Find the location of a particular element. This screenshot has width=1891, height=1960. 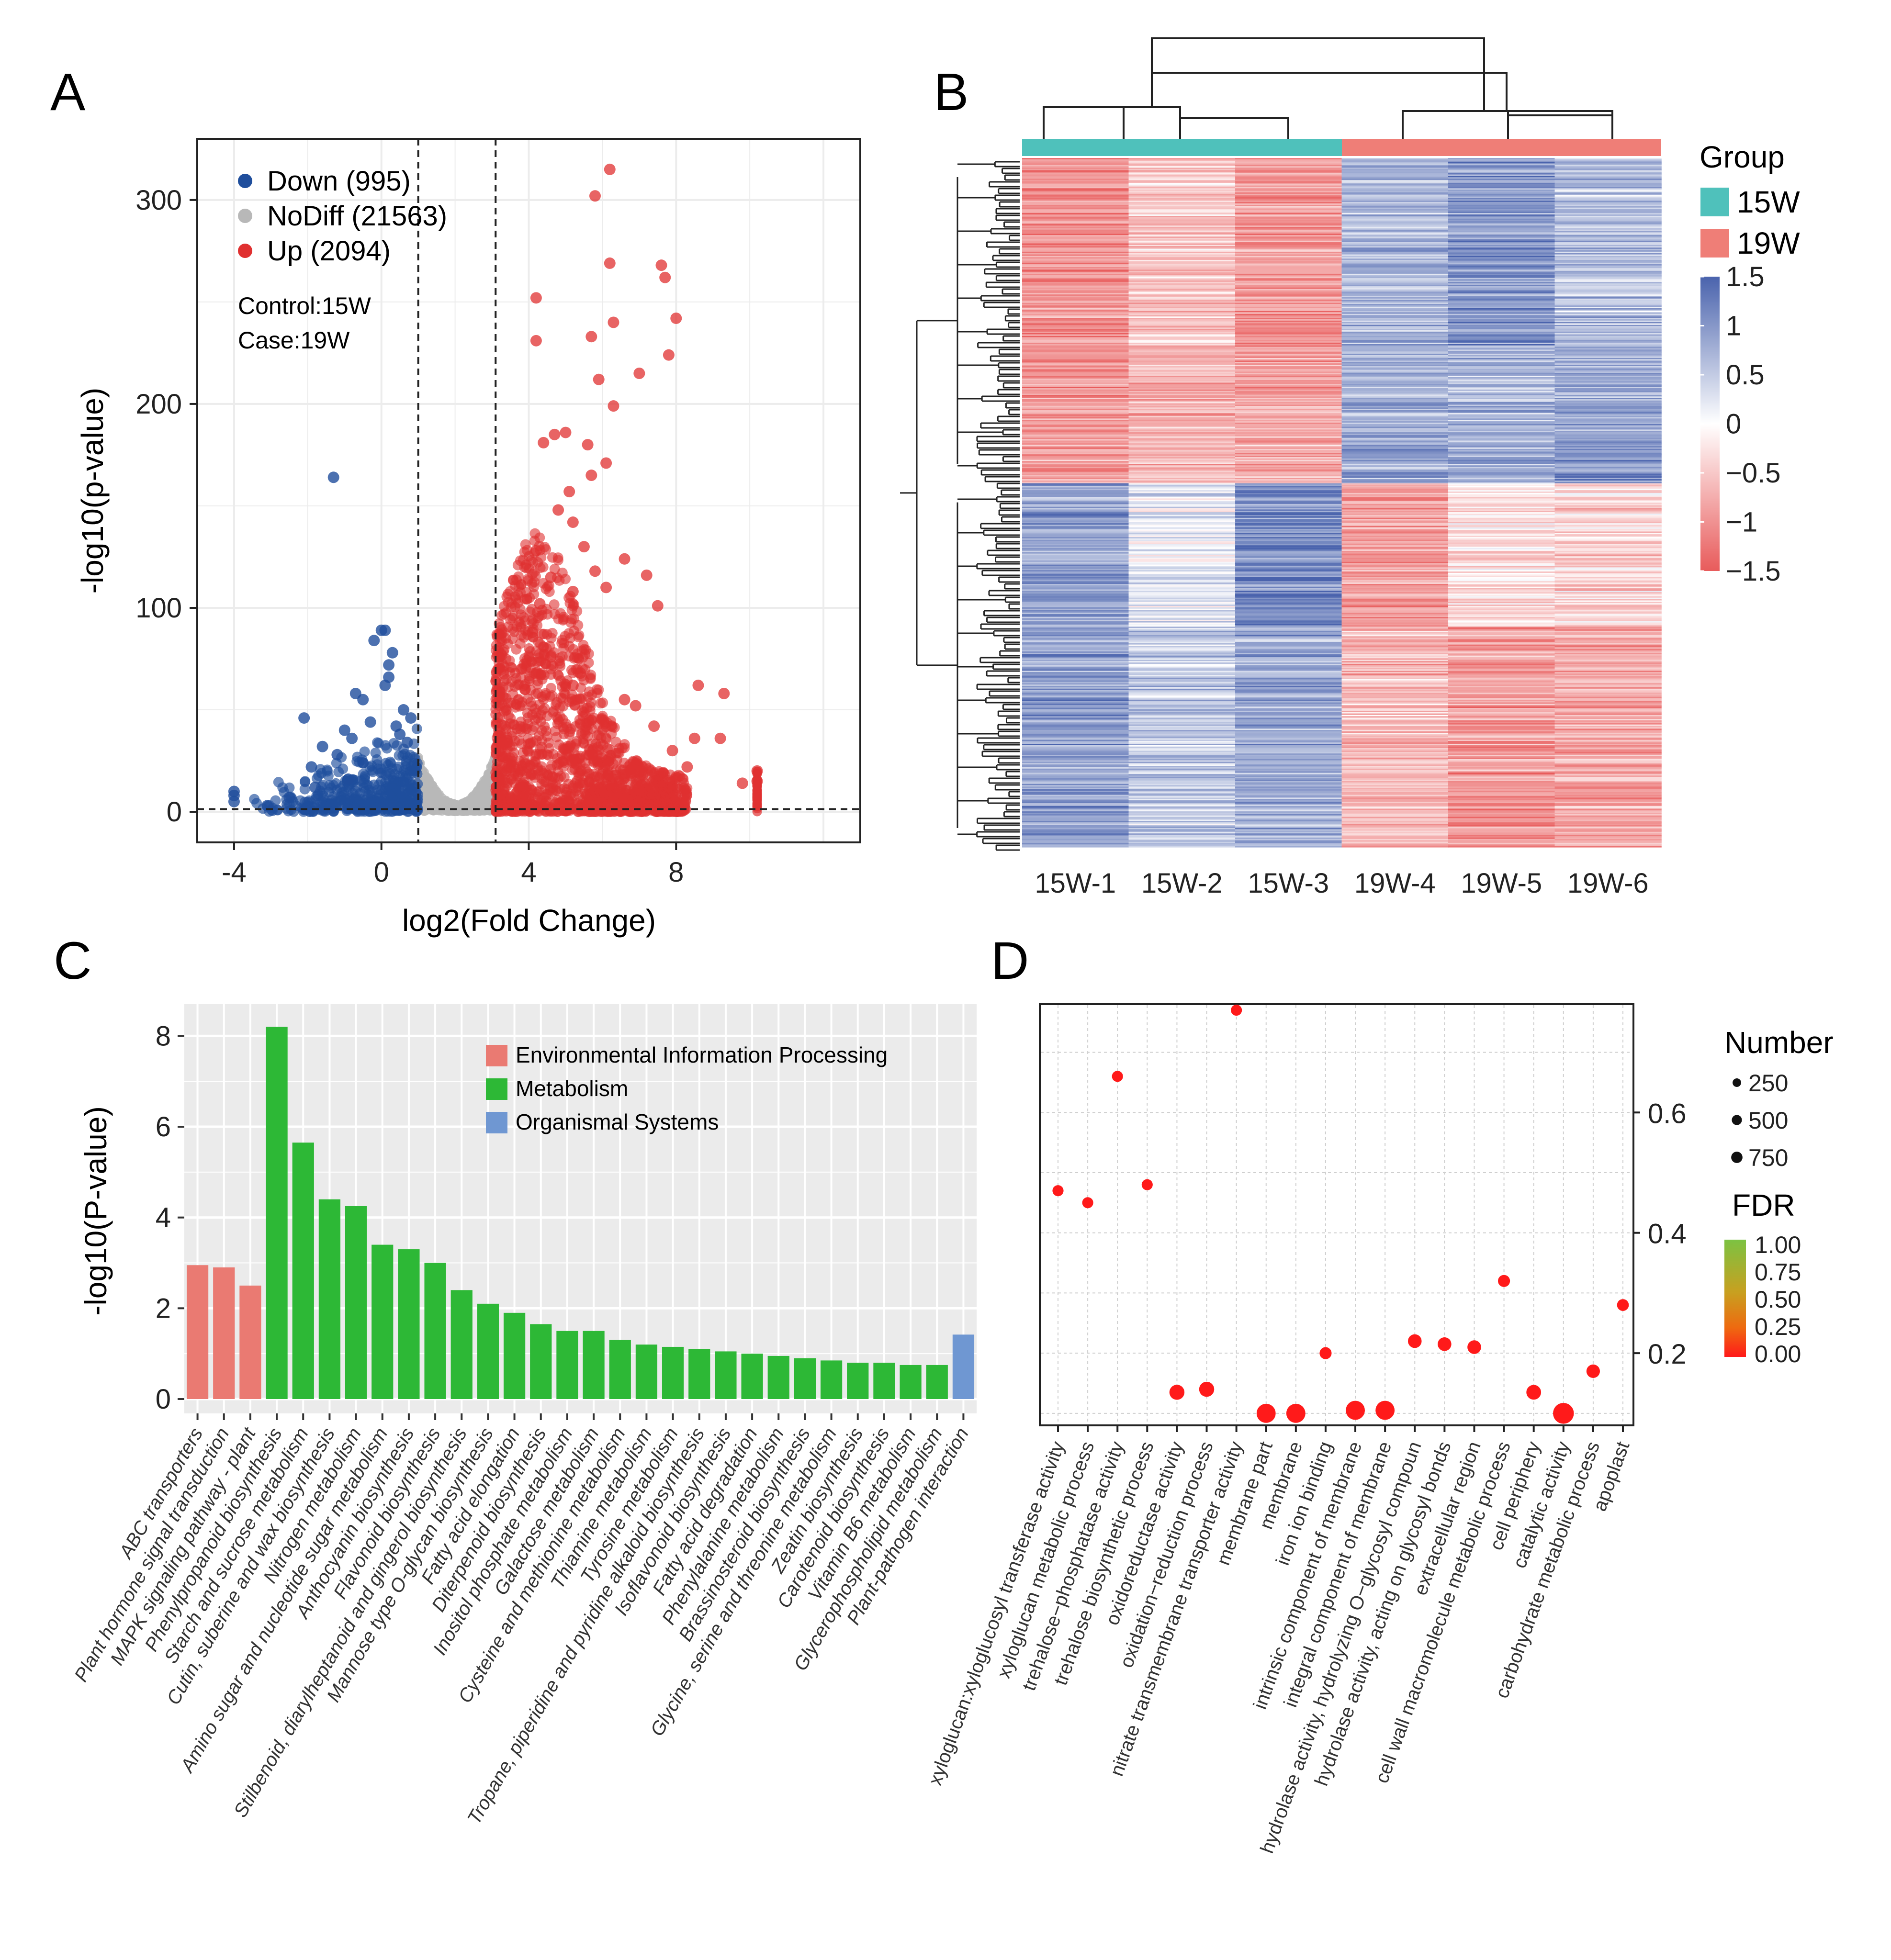

volcano-y-tick-label: 300 is located at coordinates (158, 200).